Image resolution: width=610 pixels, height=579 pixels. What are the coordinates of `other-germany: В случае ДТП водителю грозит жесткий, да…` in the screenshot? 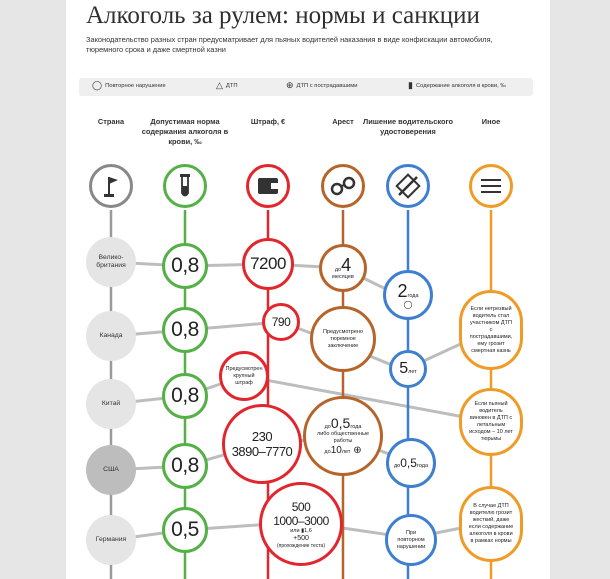 It's located at (491, 524).